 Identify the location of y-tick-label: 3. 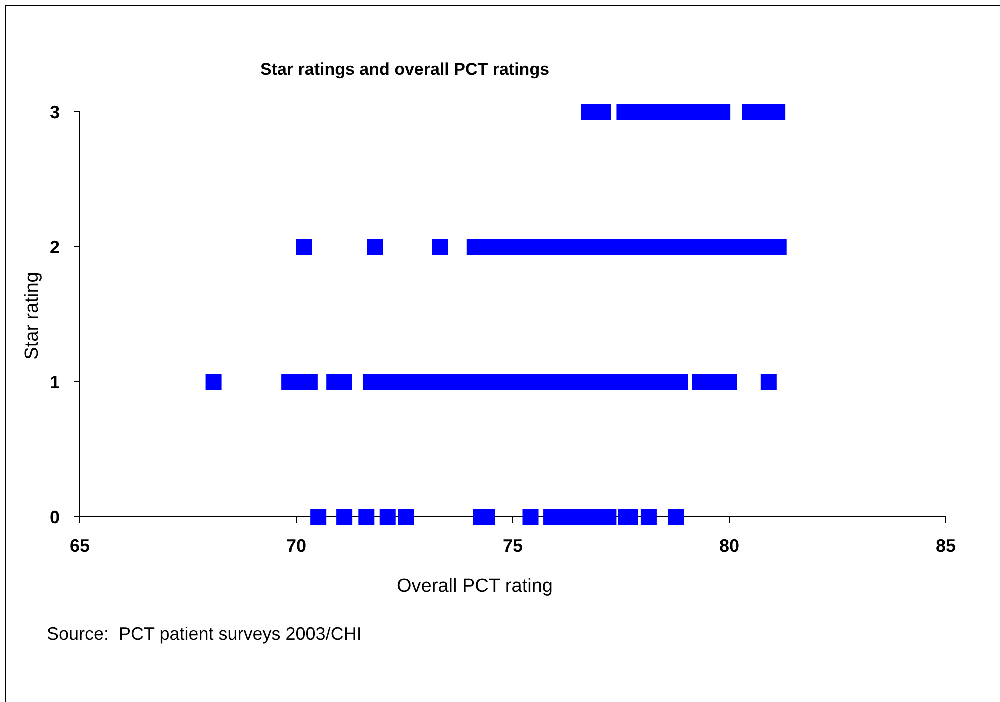
(55, 112).